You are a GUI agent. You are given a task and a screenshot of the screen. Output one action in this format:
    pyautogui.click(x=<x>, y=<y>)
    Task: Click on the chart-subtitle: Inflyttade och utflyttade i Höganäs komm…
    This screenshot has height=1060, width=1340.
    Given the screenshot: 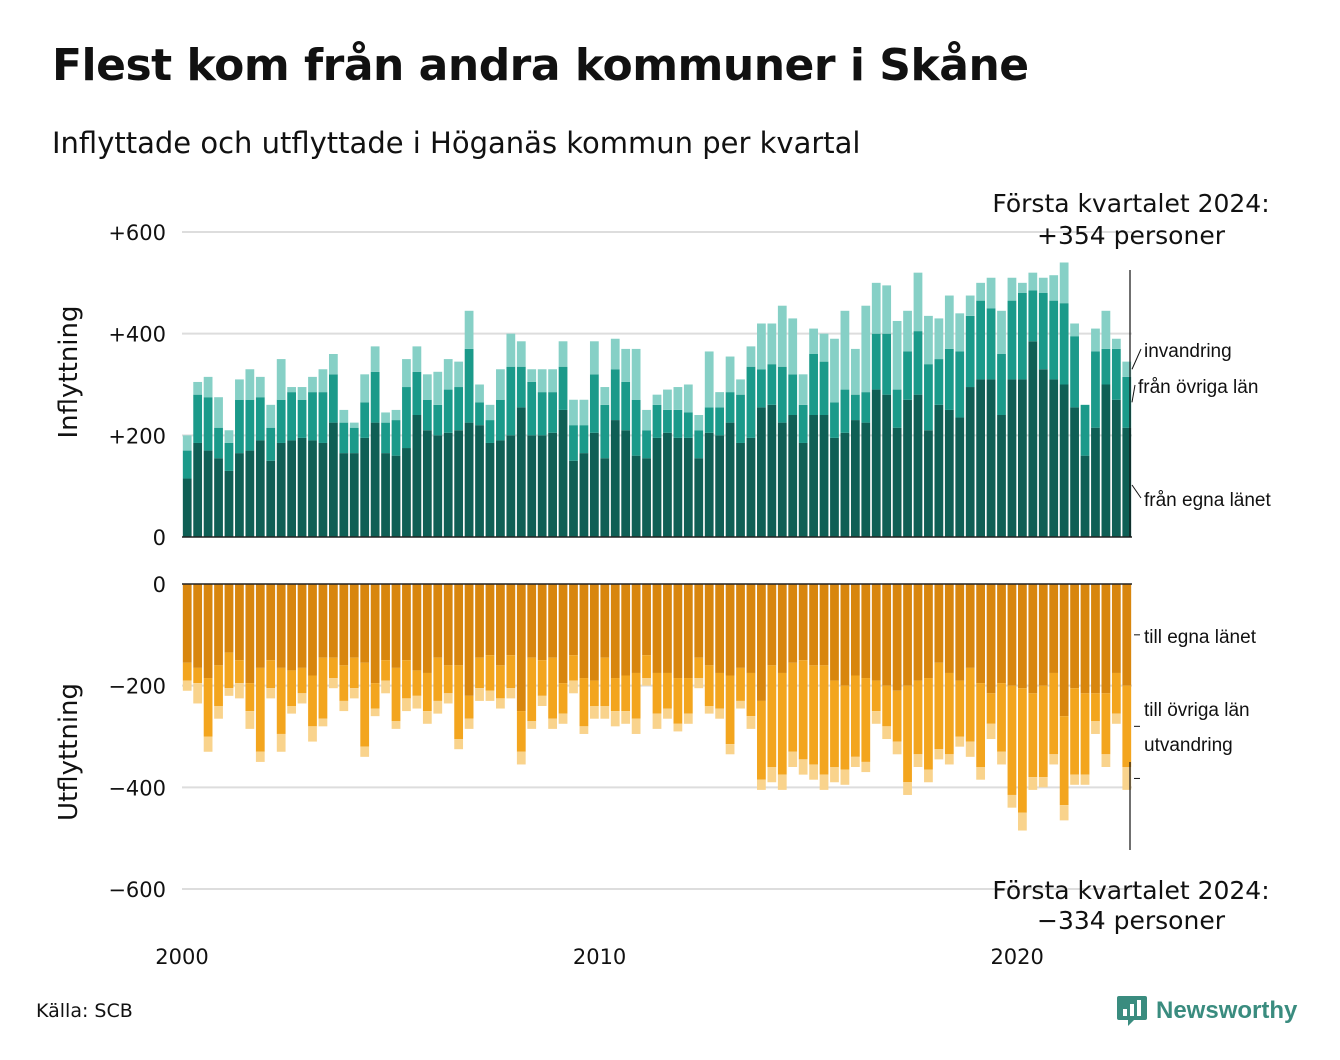 What is the action you would take?
    pyautogui.click(x=456, y=143)
    